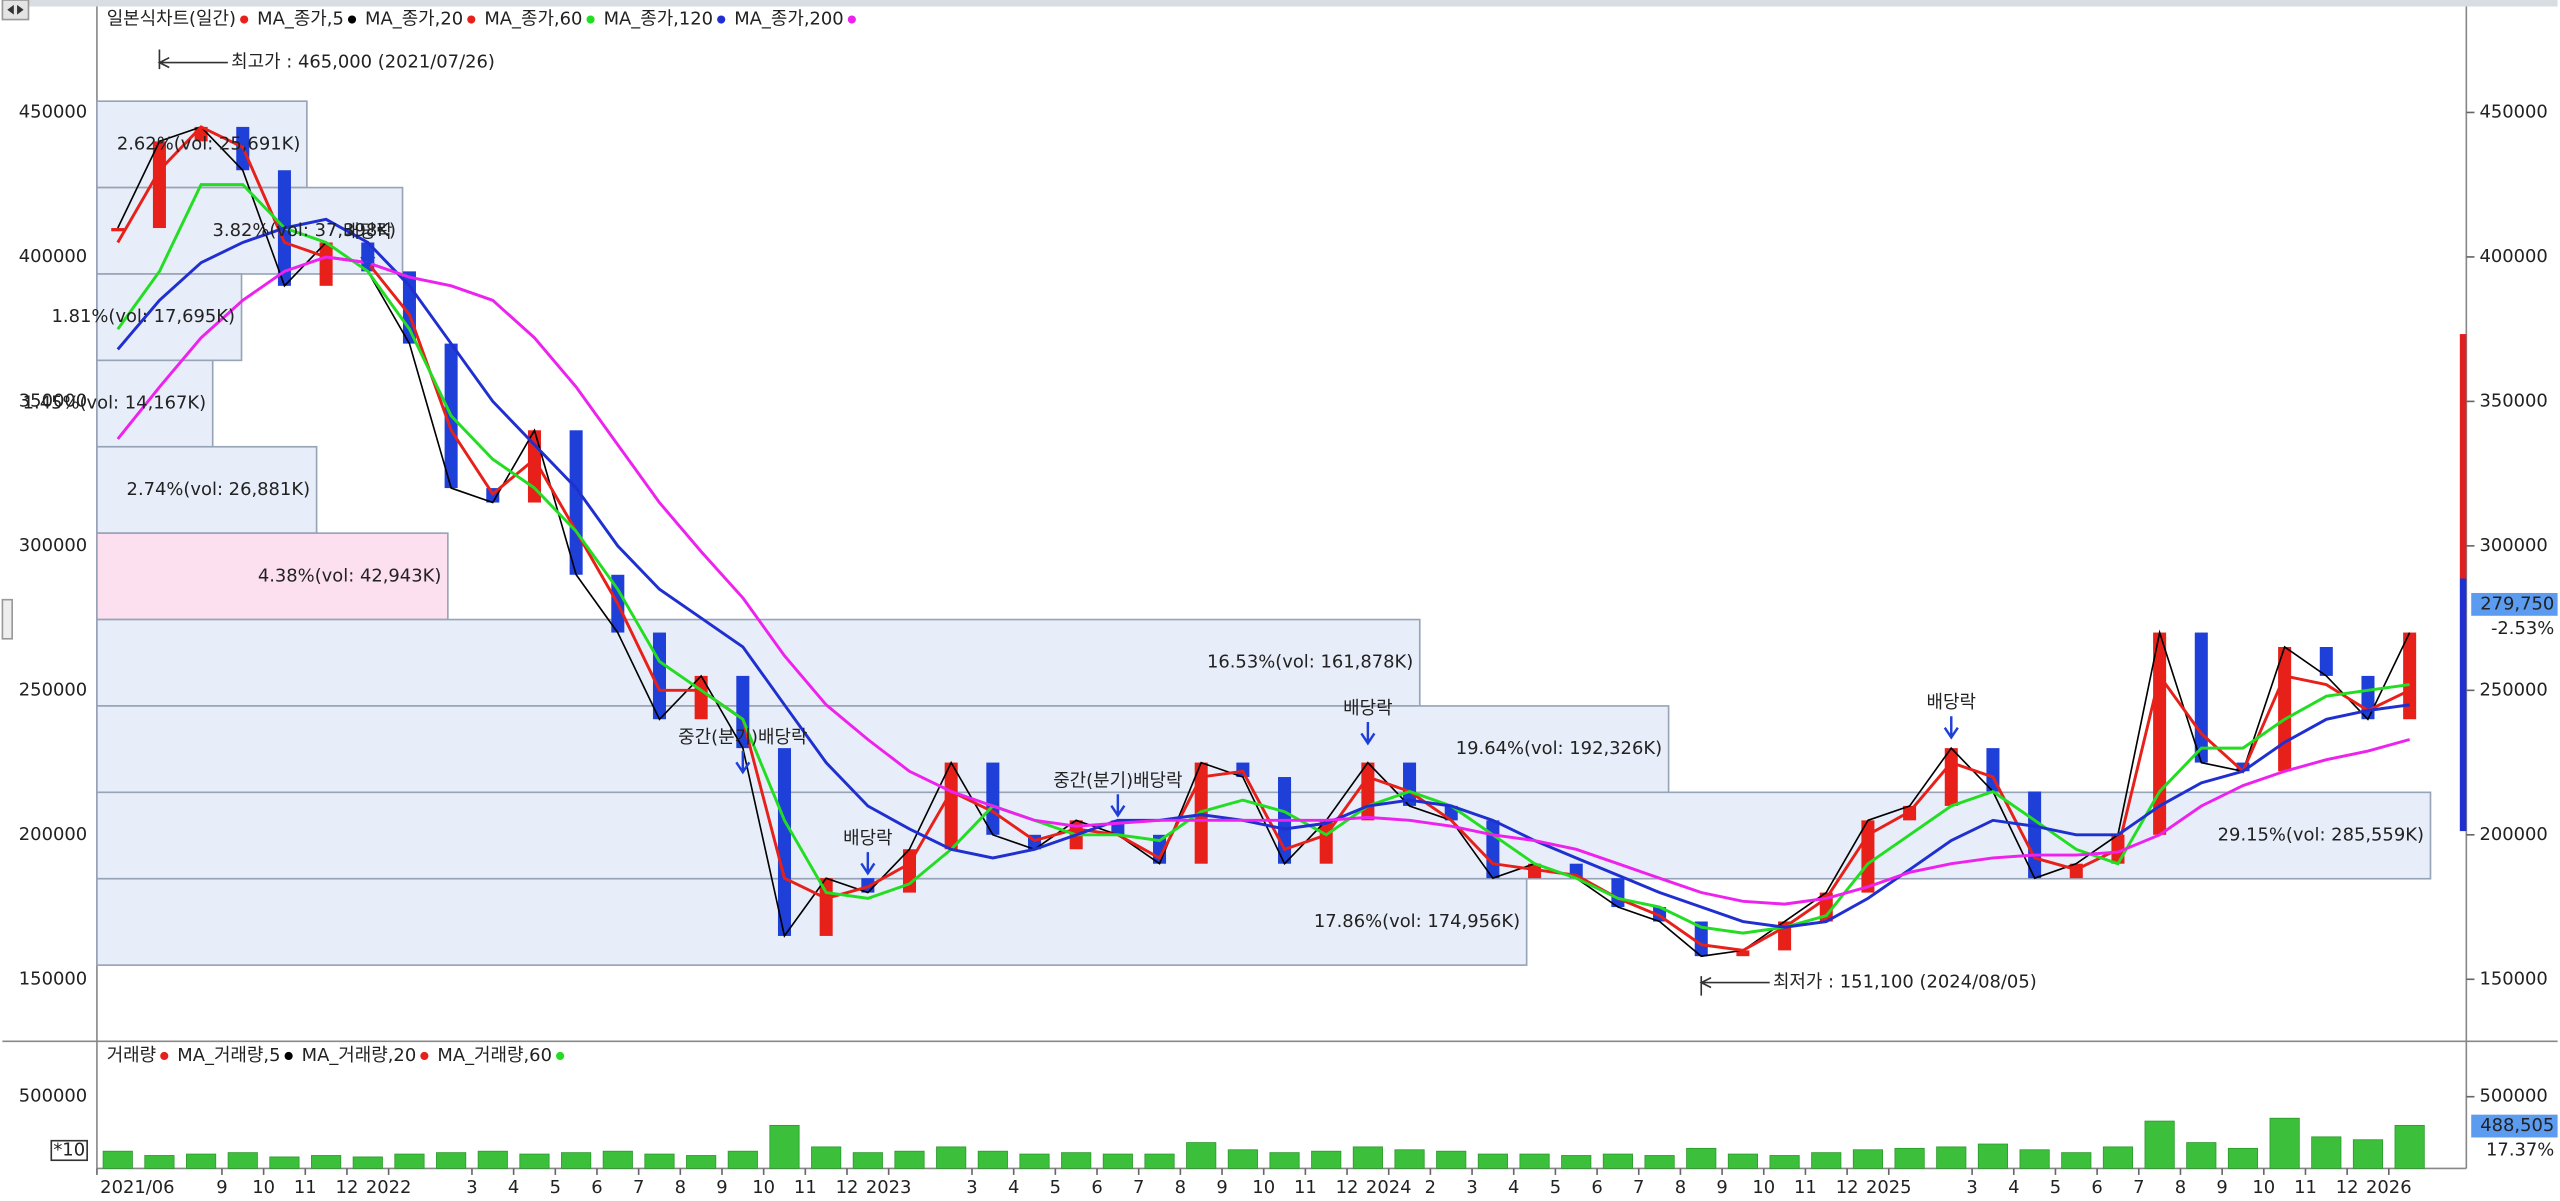 Image resolution: width=2560 pixels, height=1201 pixels. Describe the element at coordinates (1889, 1187) in the screenshot. I see `x-tick-label: 2025` at that location.